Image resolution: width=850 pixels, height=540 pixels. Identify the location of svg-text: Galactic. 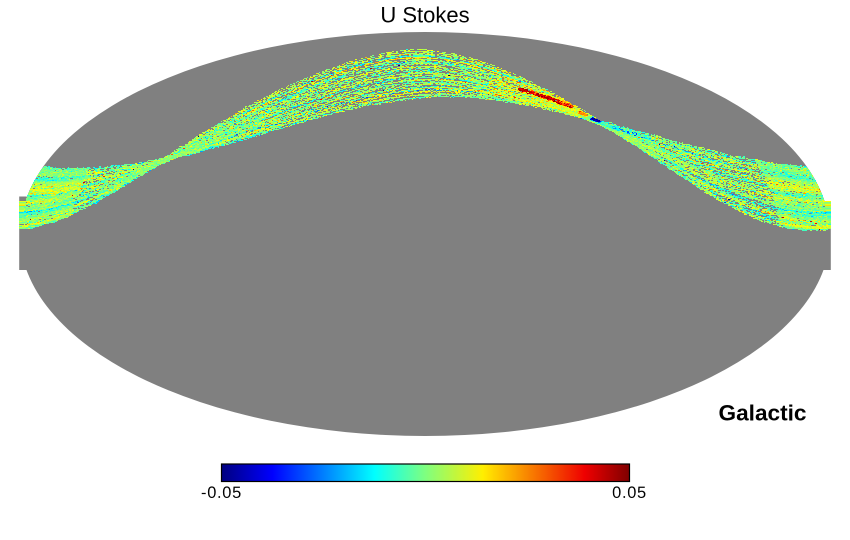
(763, 413).